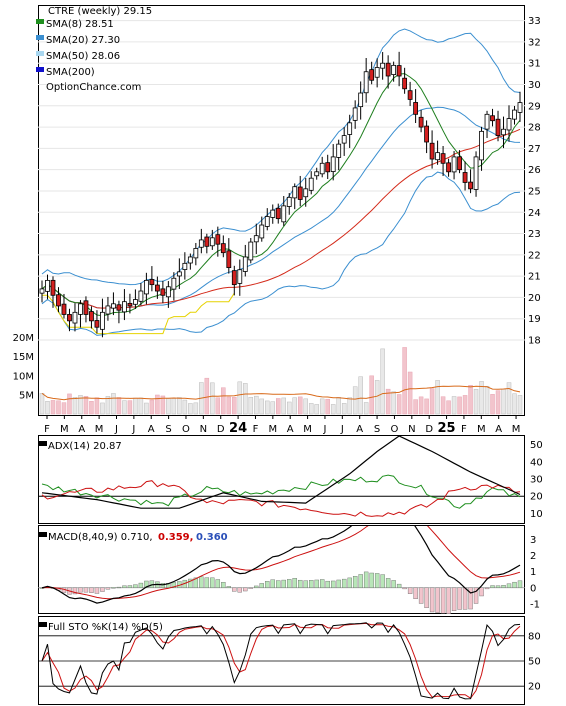 Image resolution: width=566 pixels, height=706 pixels. What do you see at coordinates (175, 537) in the screenshot?
I see `macd-signal-value: 0.359,` at bounding box center [175, 537].